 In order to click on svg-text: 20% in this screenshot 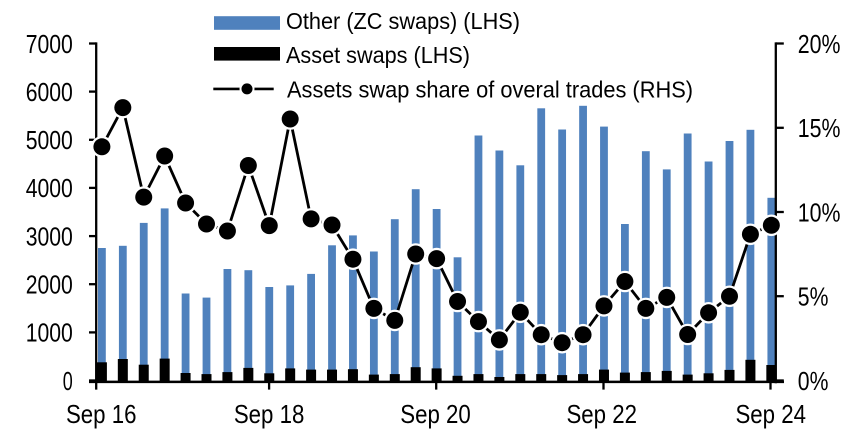, I will do `click(819, 44)`.